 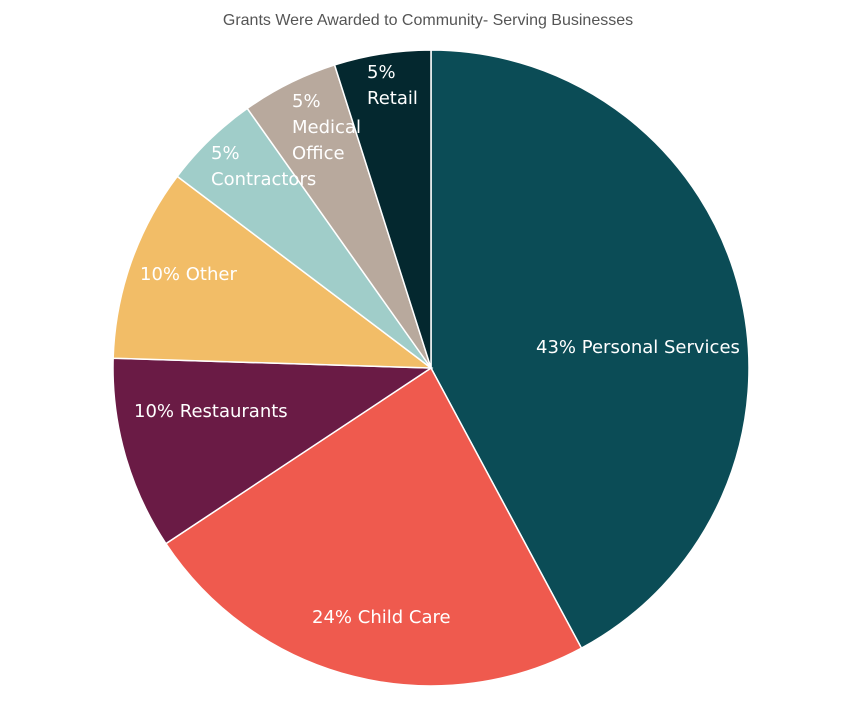 I want to click on category-label: Other, so click(x=211, y=274).